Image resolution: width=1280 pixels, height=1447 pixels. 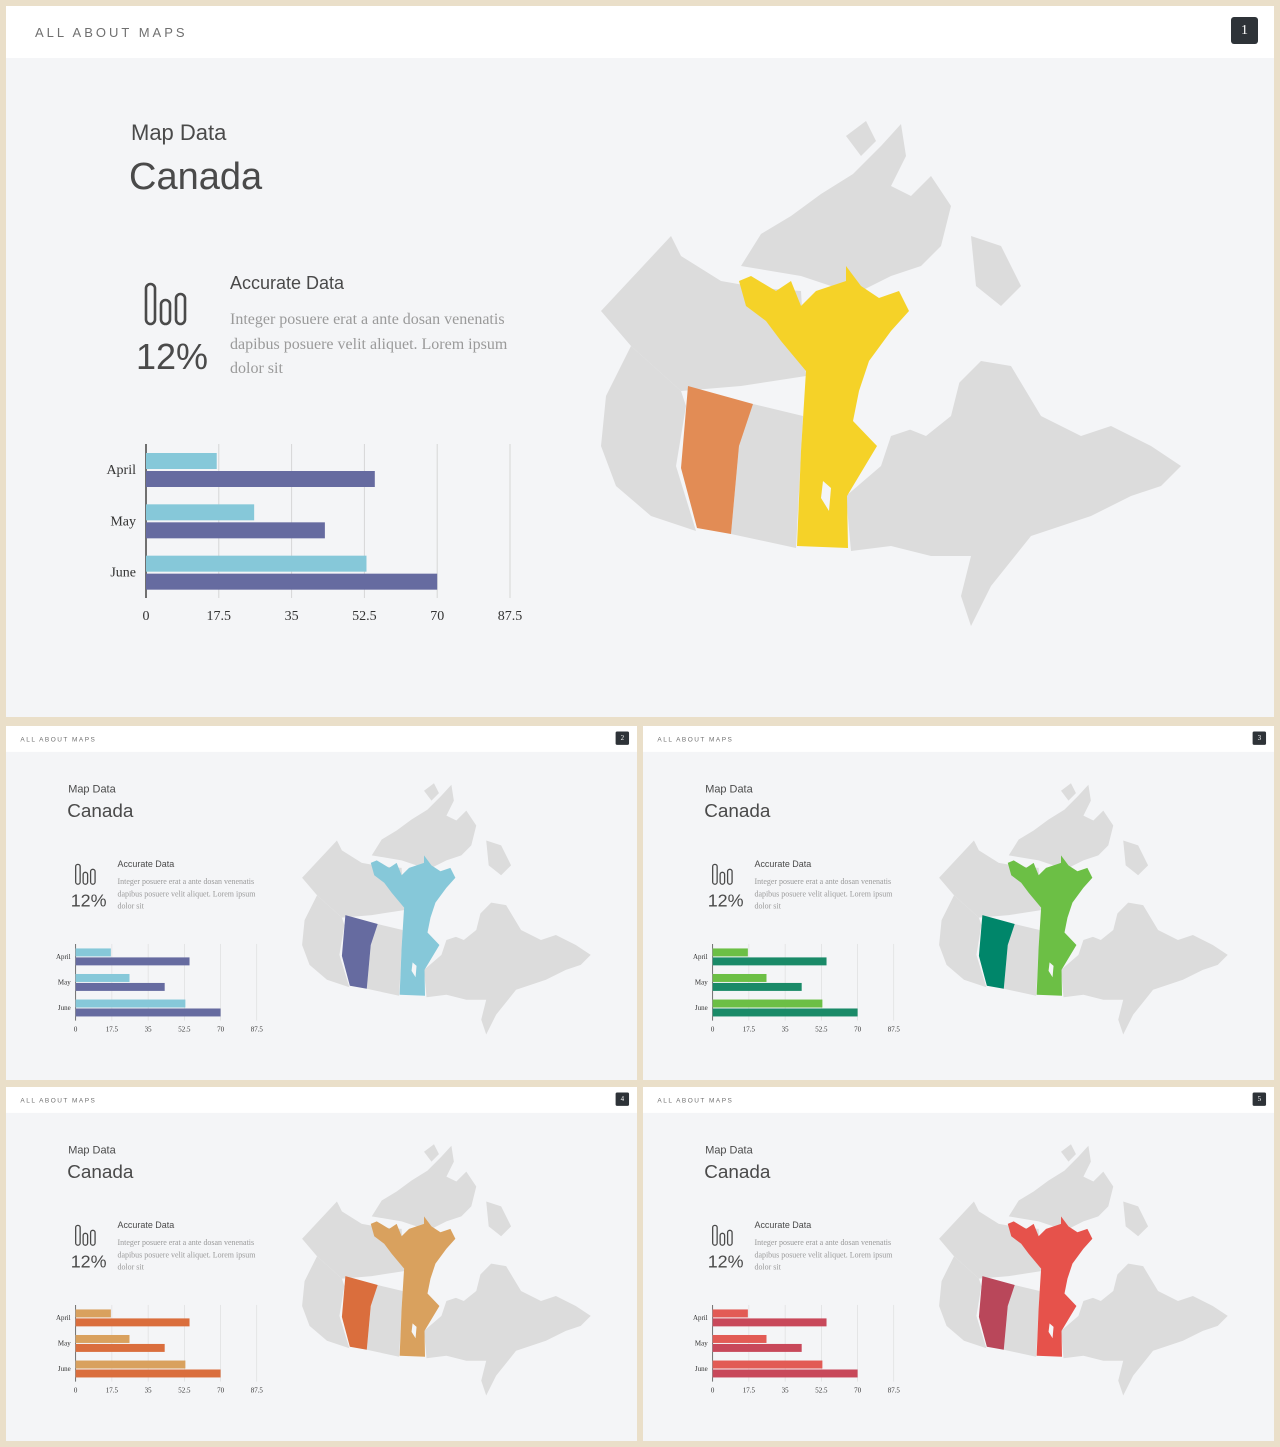 What do you see at coordinates (499, 1219) in the screenshot?
I see `map-arctic-island-east` at bounding box center [499, 1219].